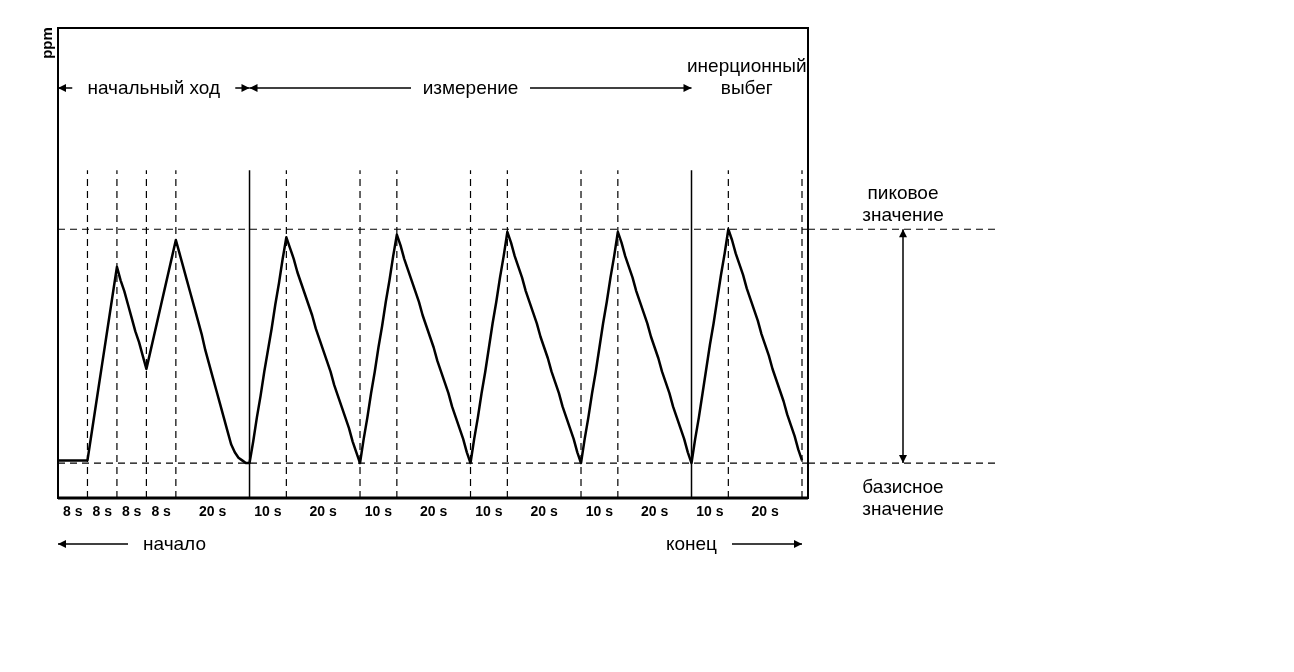 Image resolution: width=1294 pixels, height=672 pixels. Describe the element at coordinates (903, 204) in the screenshot. I see `ref-line-label: пиковое значение` at that location.